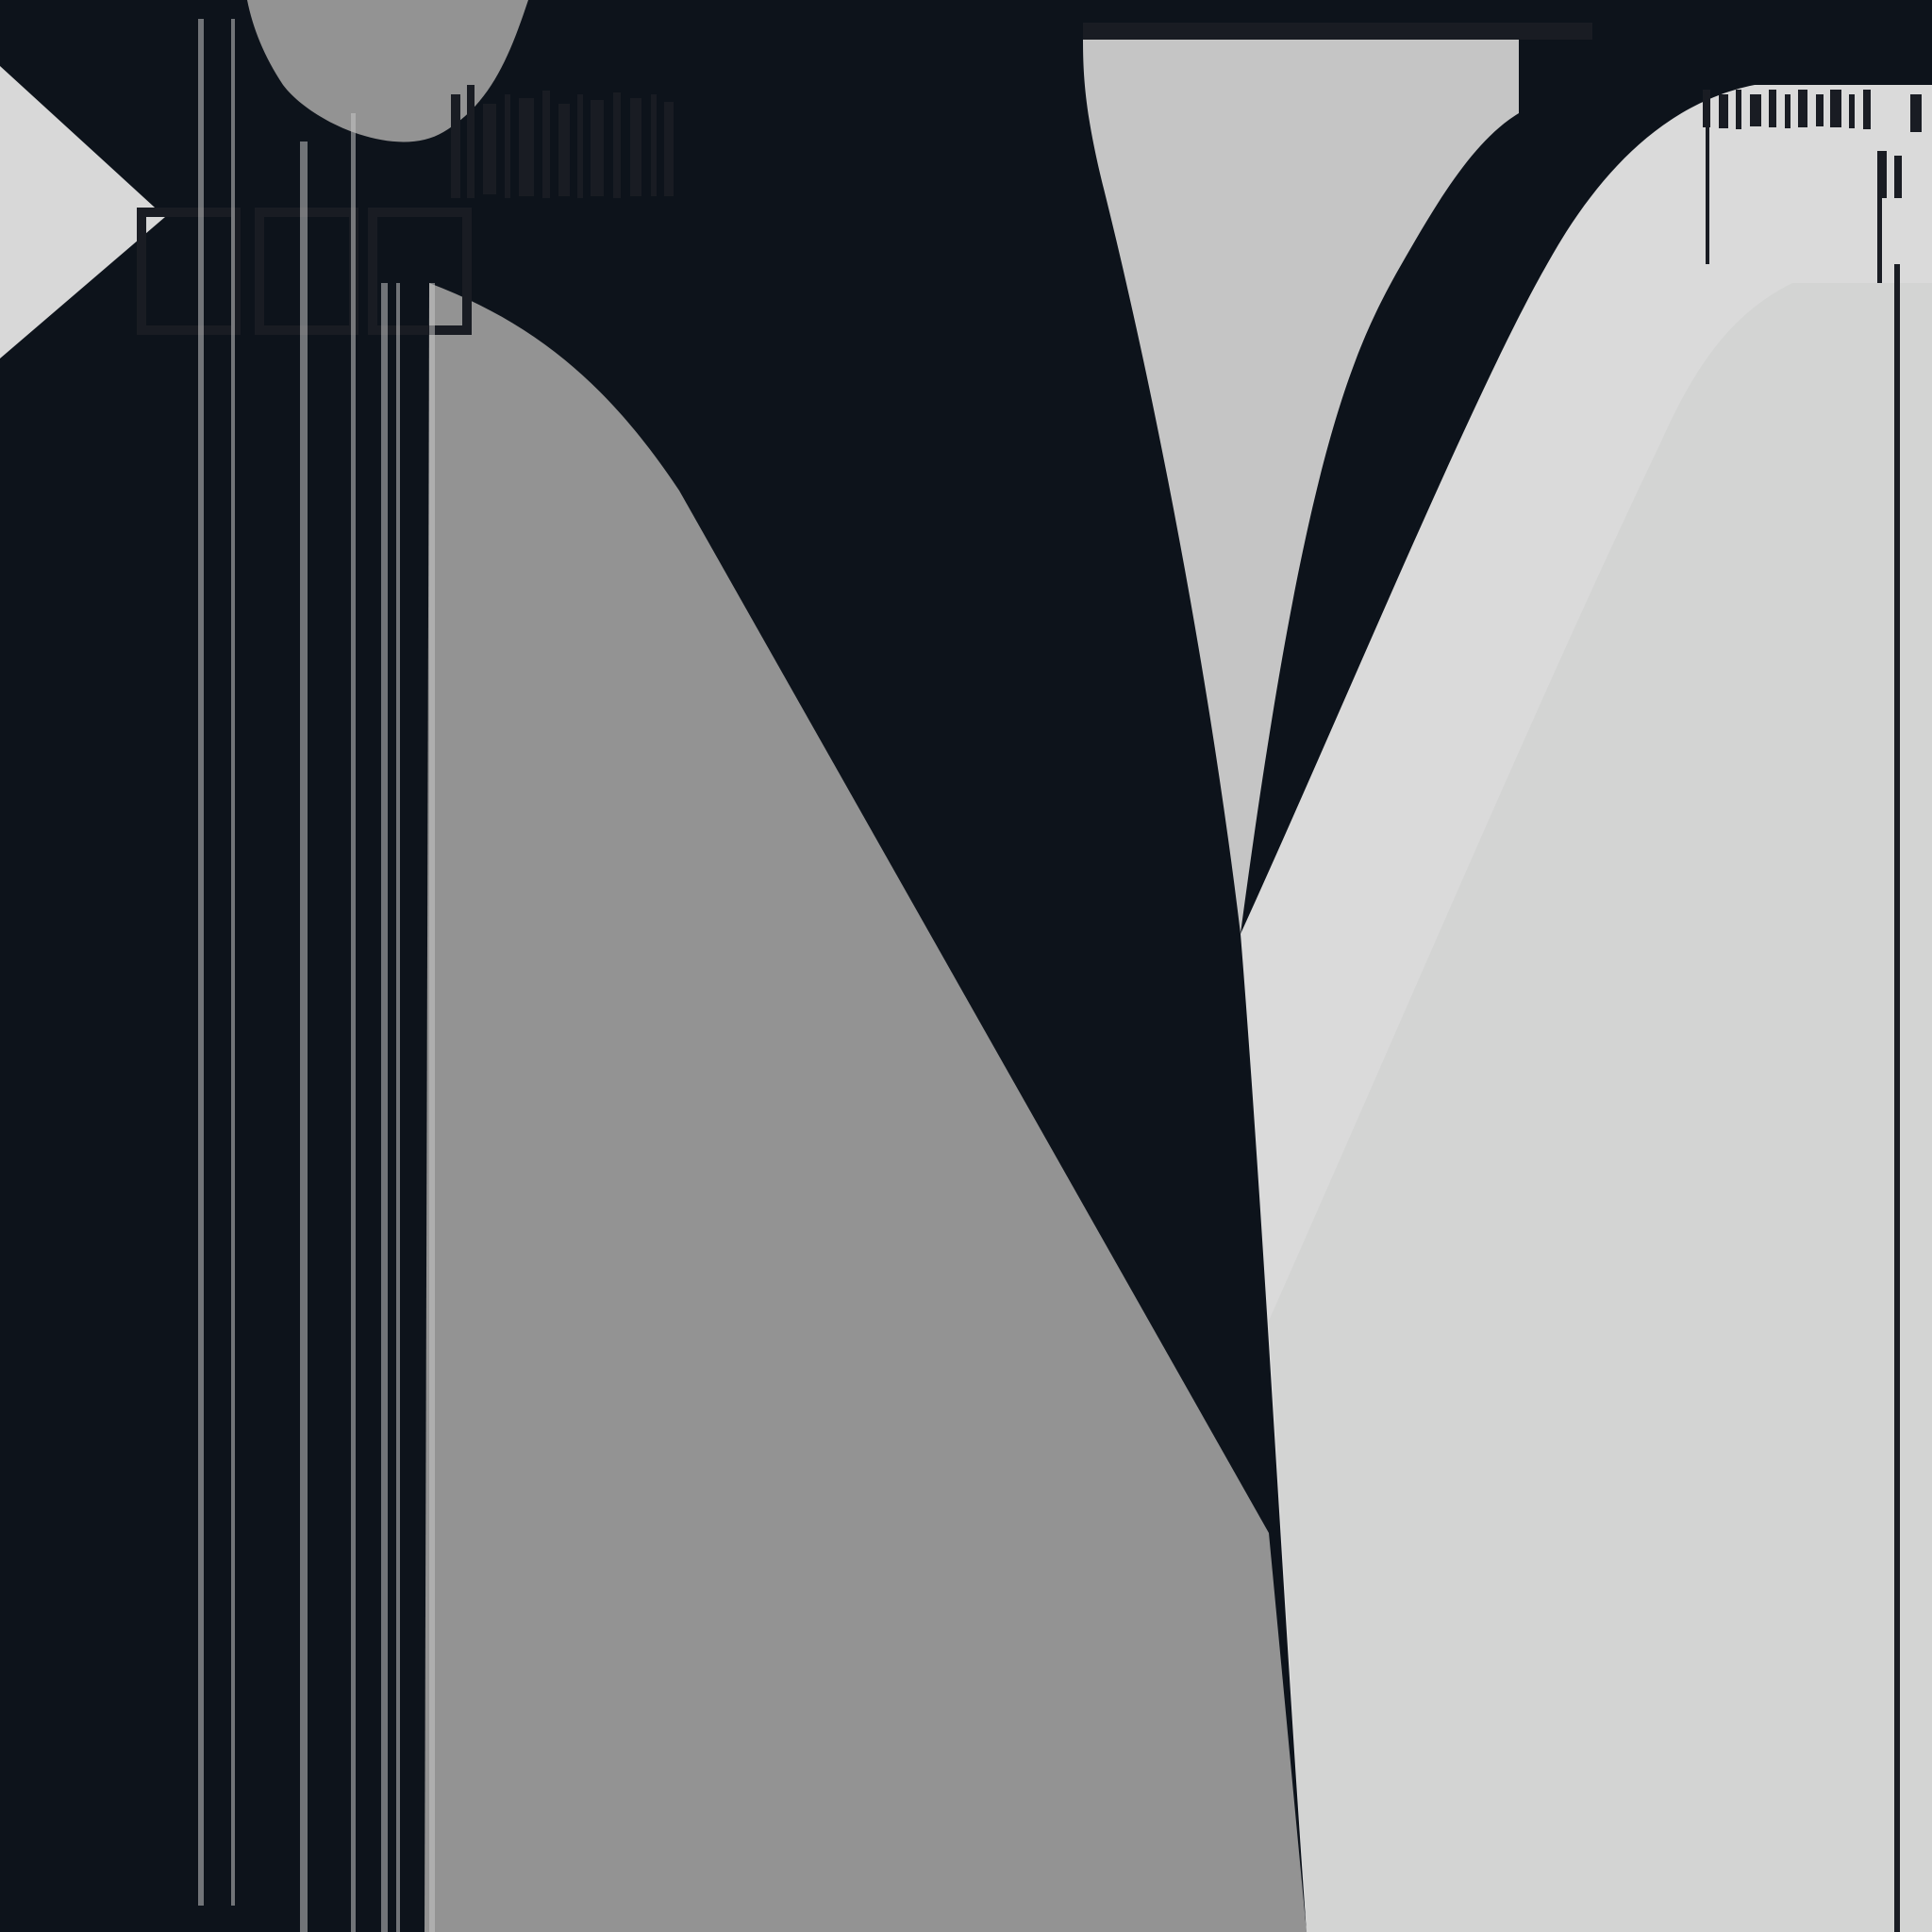  I want to click on top-horizontal-rule, so click(1337, 31).